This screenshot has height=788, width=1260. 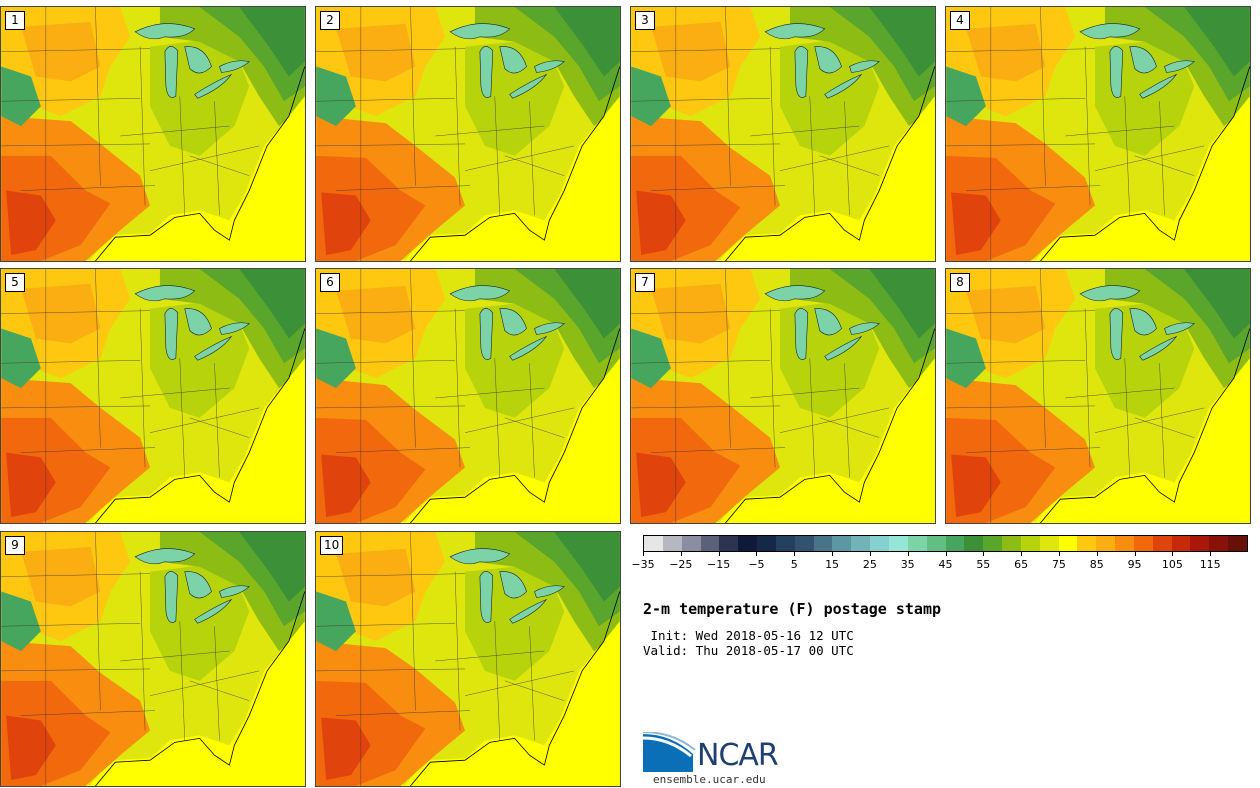 What do you see at coordinates (15, 545) in the screenshot?
I see `stamp-number: 9` at bounding box center [15, 545].